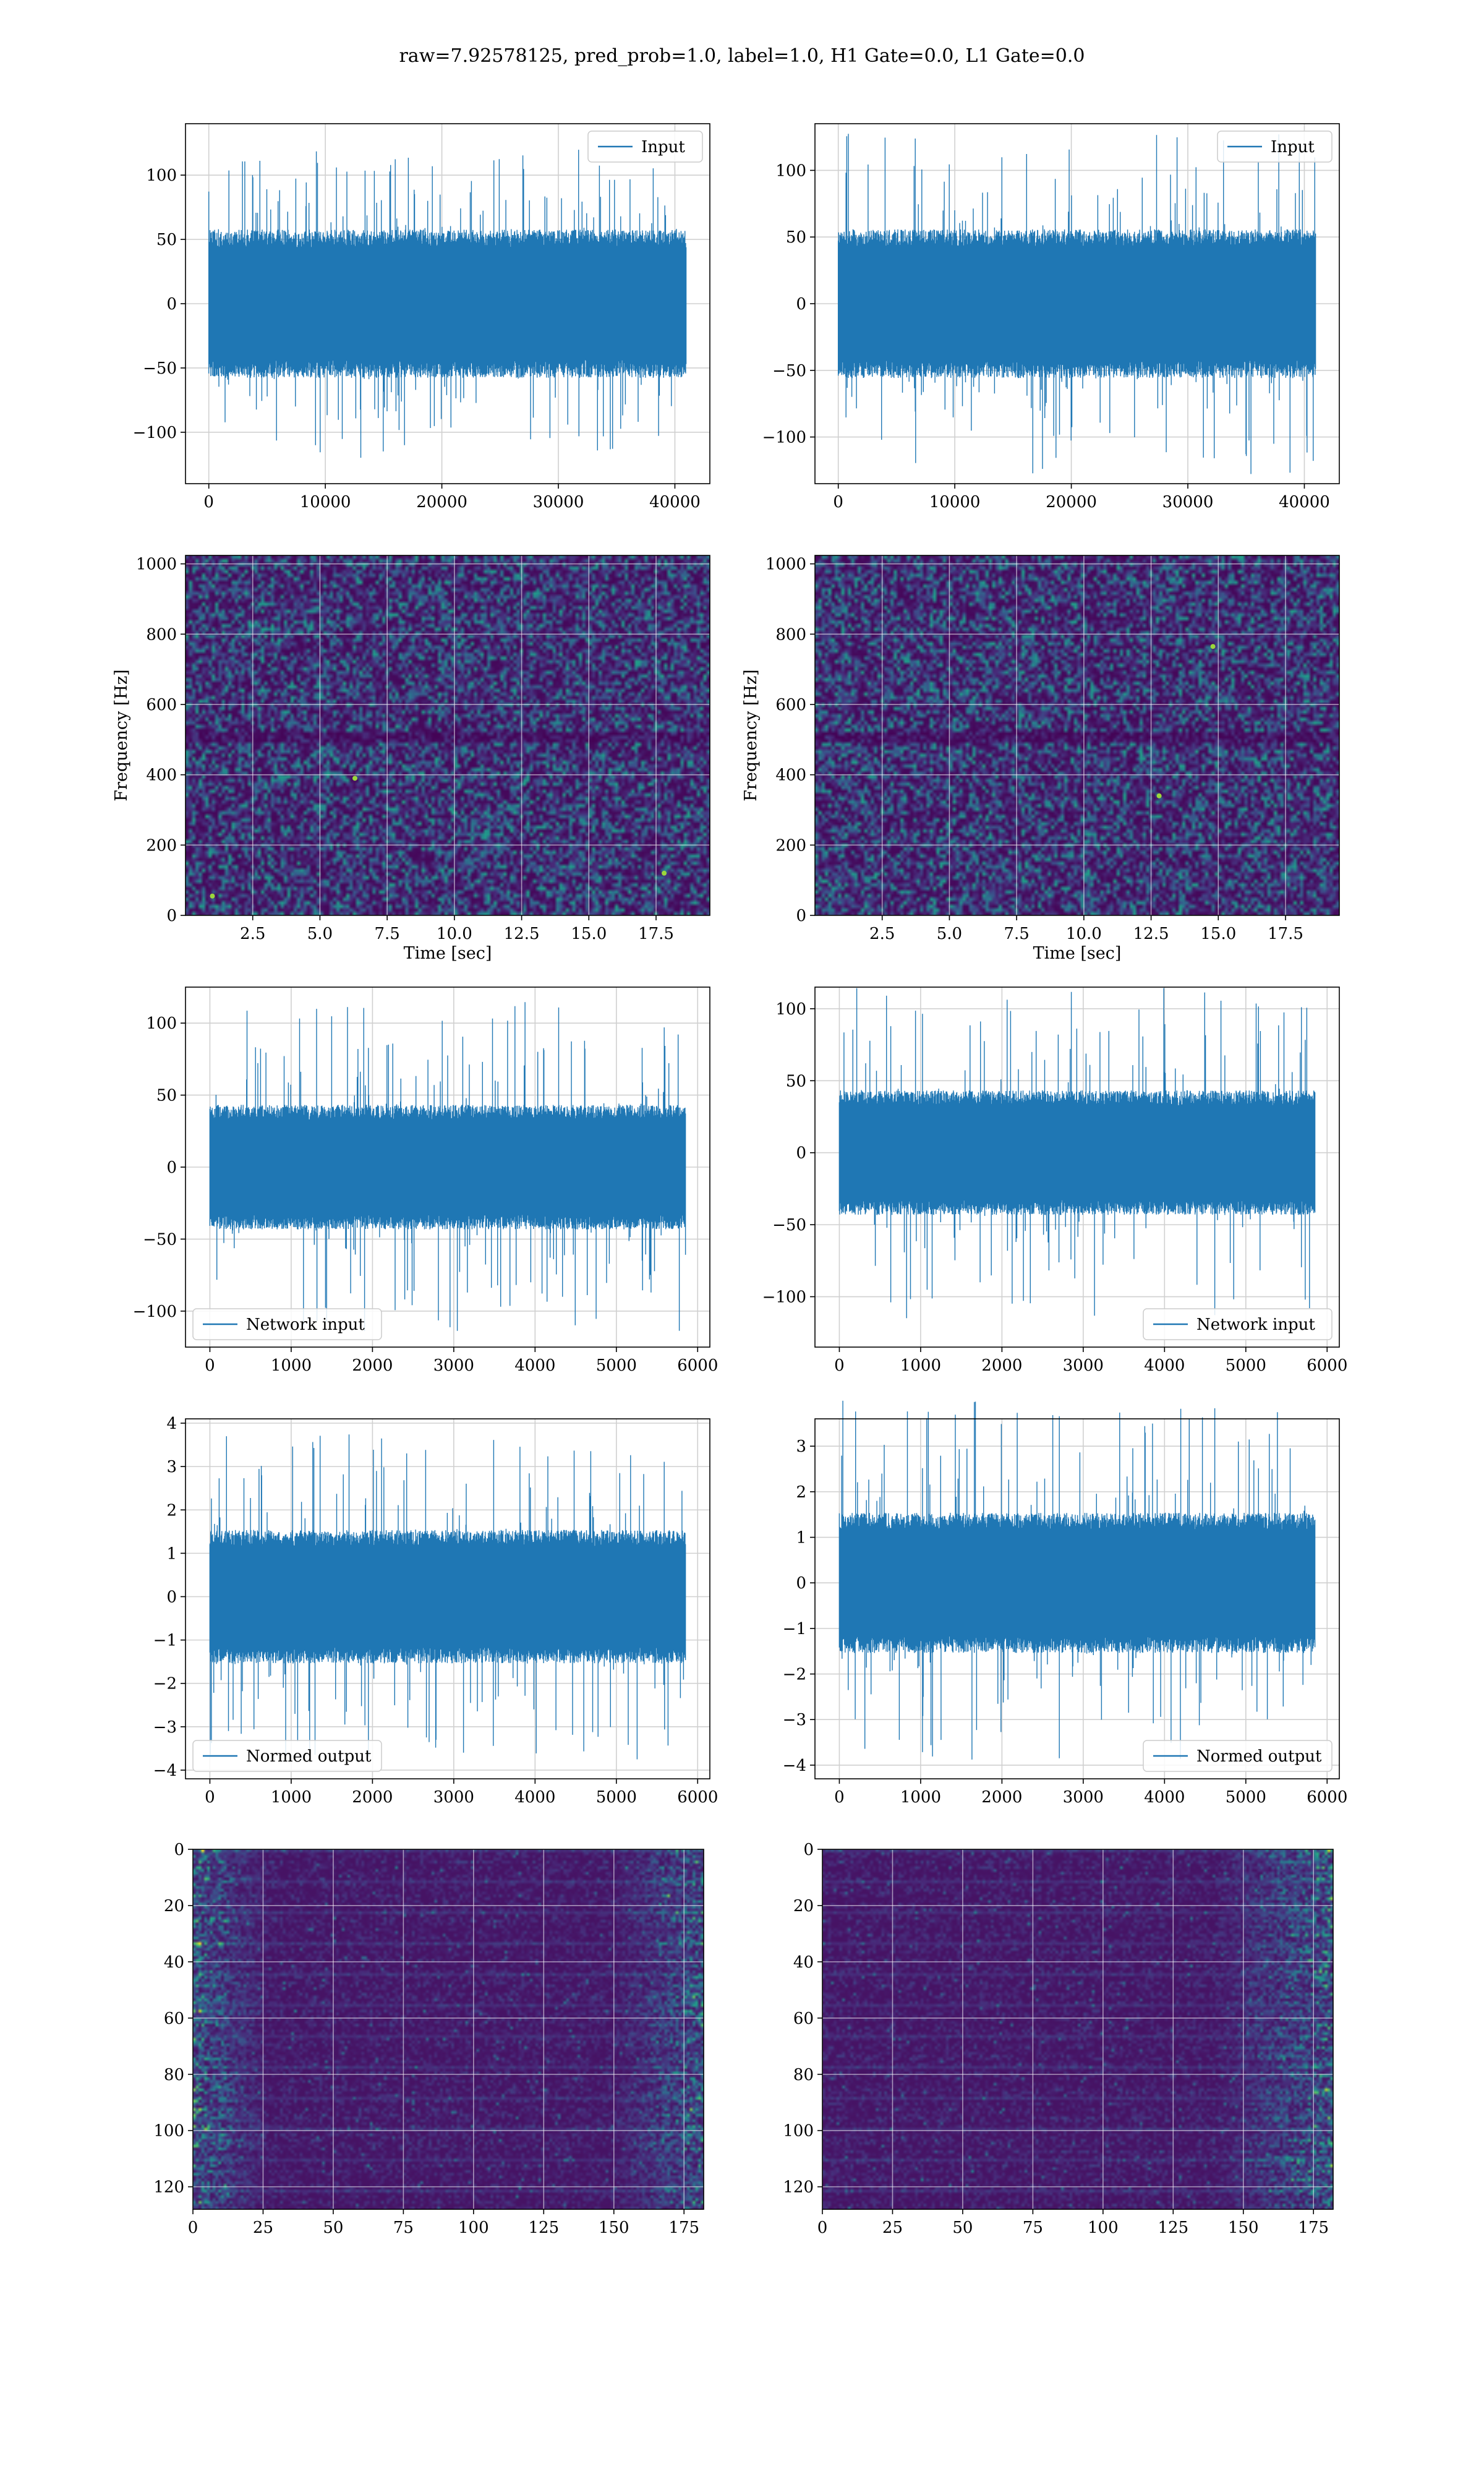 The image size is (1484, 2474). Describe the element at coordinates (1077, 1153) in the screenshot. I see `network-input-l1-series-line` at that location.